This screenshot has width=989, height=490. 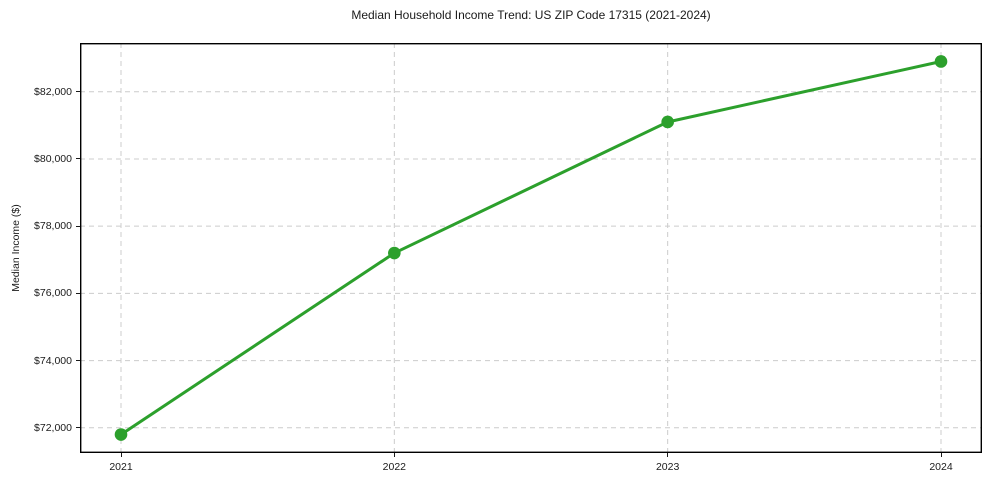 What do you see at coordinates (53, 427) in the screenshot?
I see `y-tick-label: $72,000` at bounding box center [53, 427].